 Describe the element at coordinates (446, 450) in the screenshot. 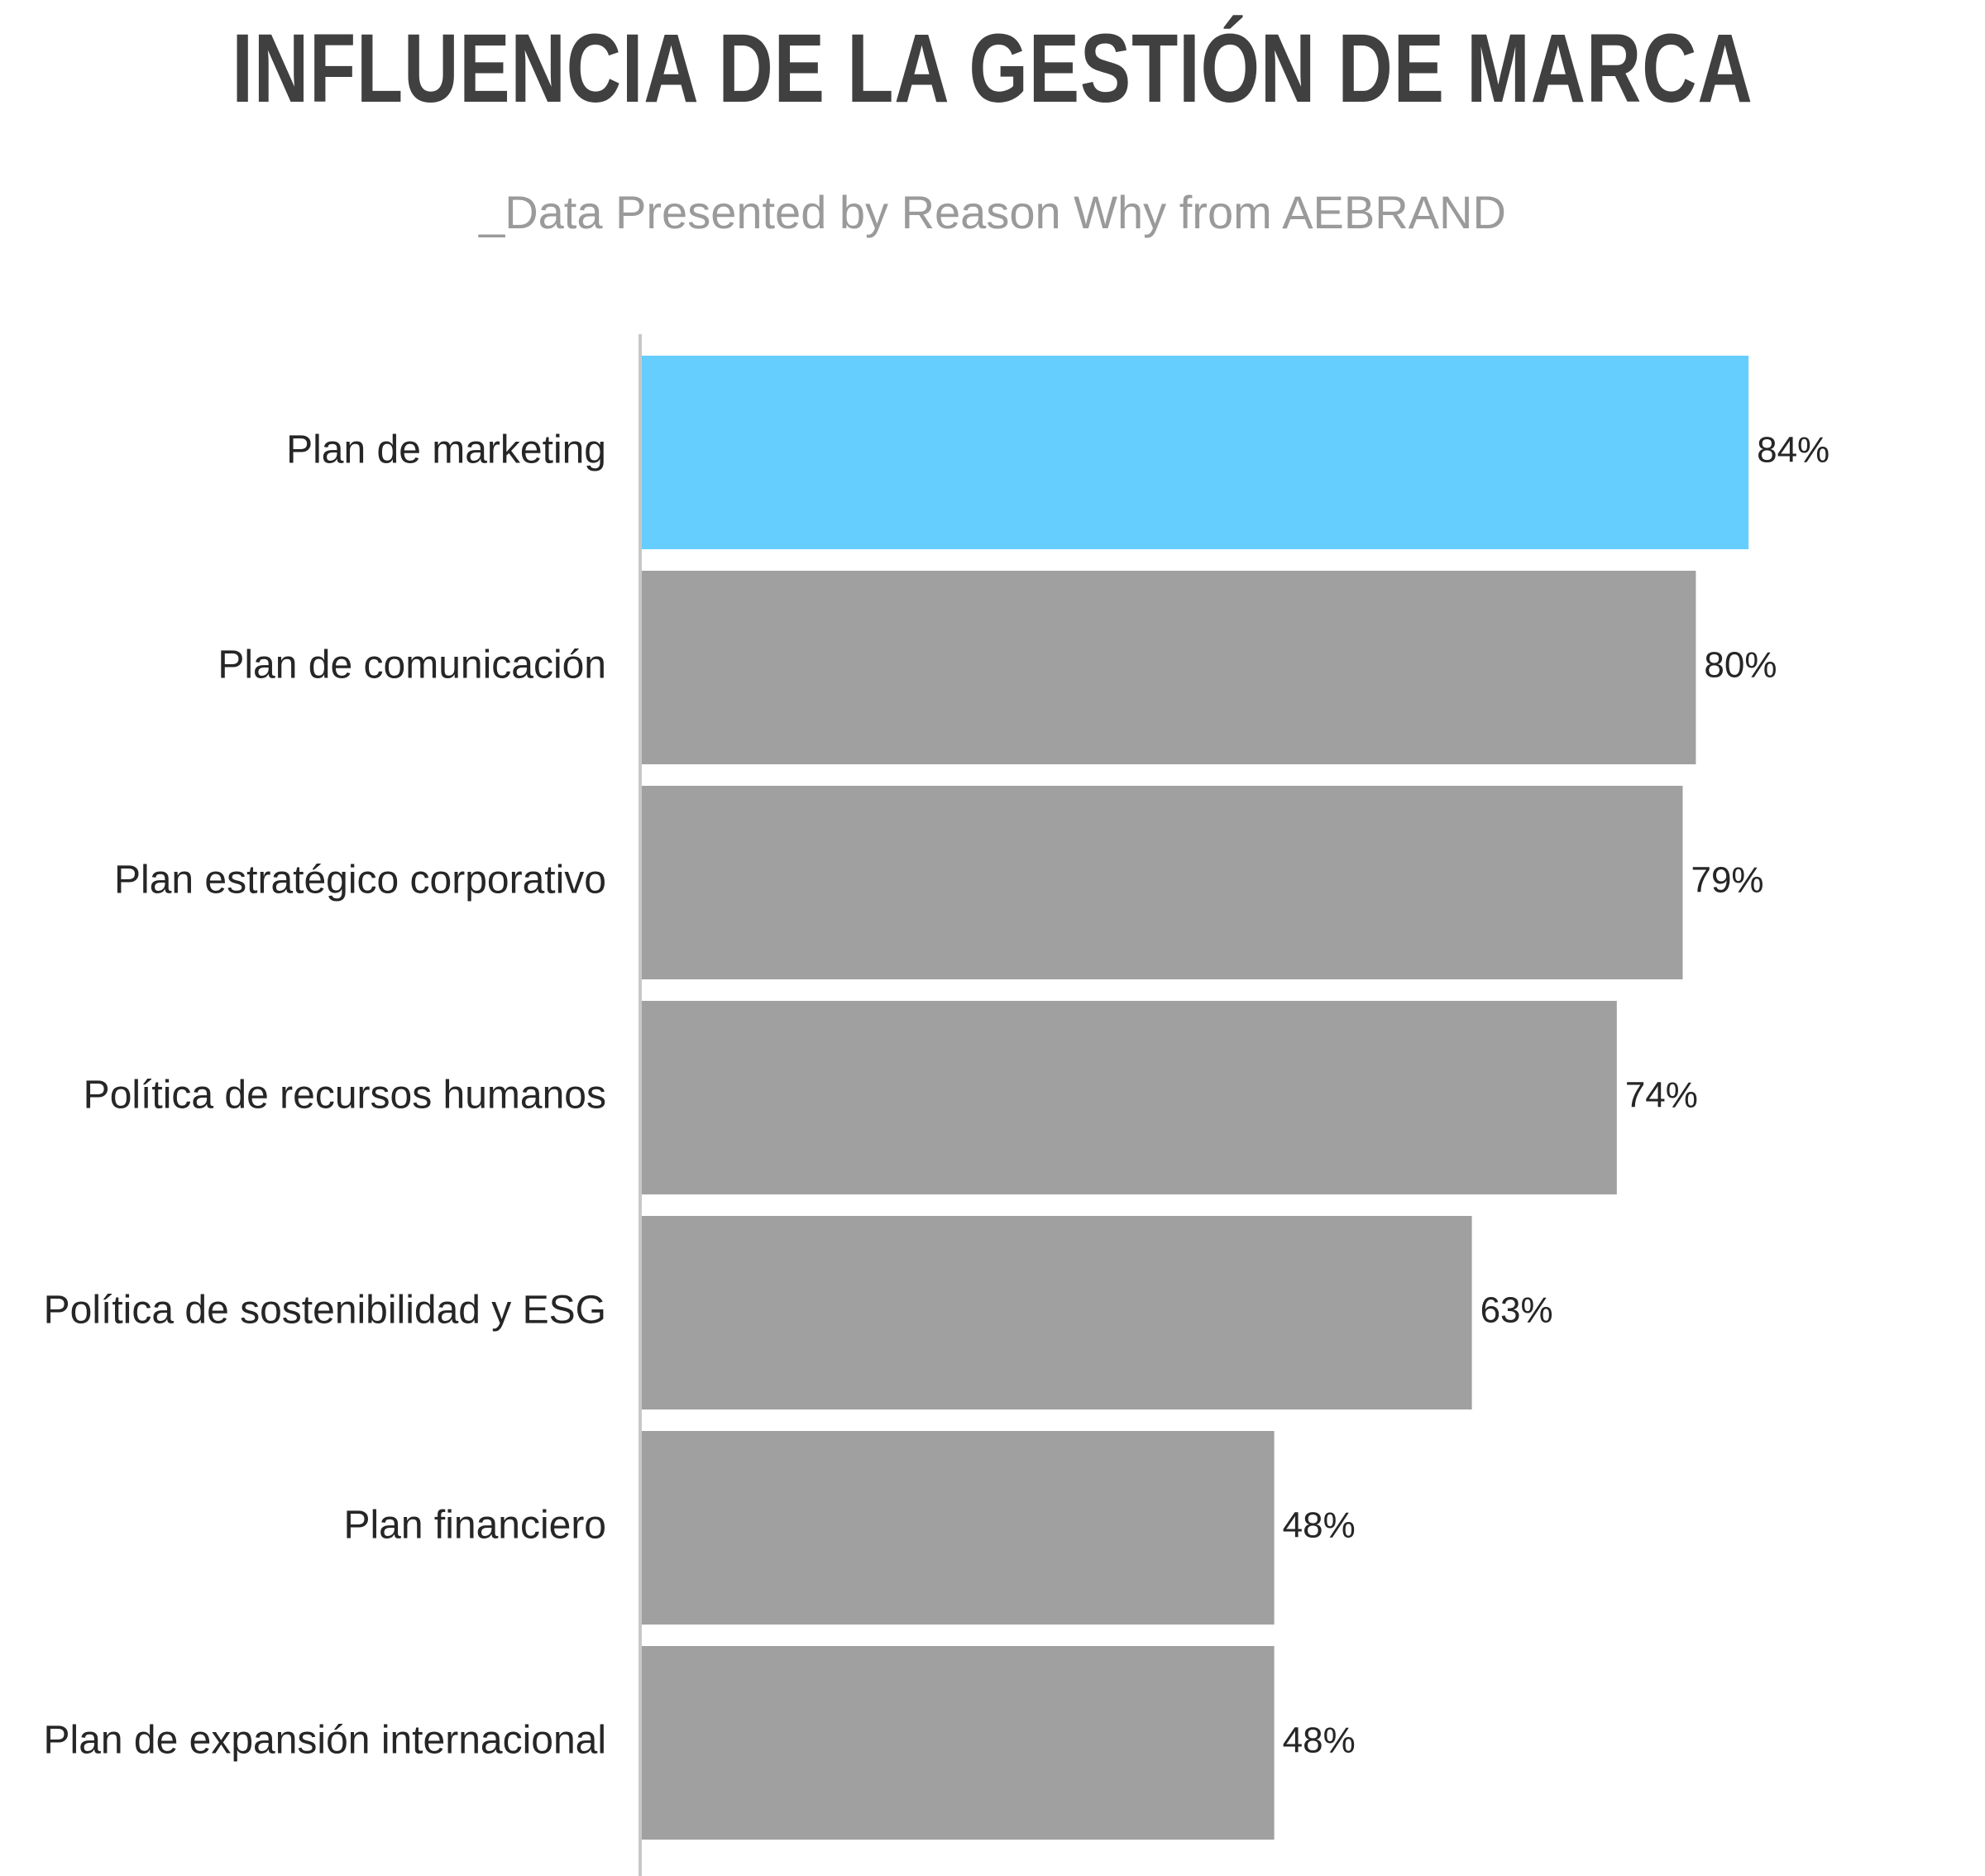

I see `category-label-1: Plan de marketing` at that location.